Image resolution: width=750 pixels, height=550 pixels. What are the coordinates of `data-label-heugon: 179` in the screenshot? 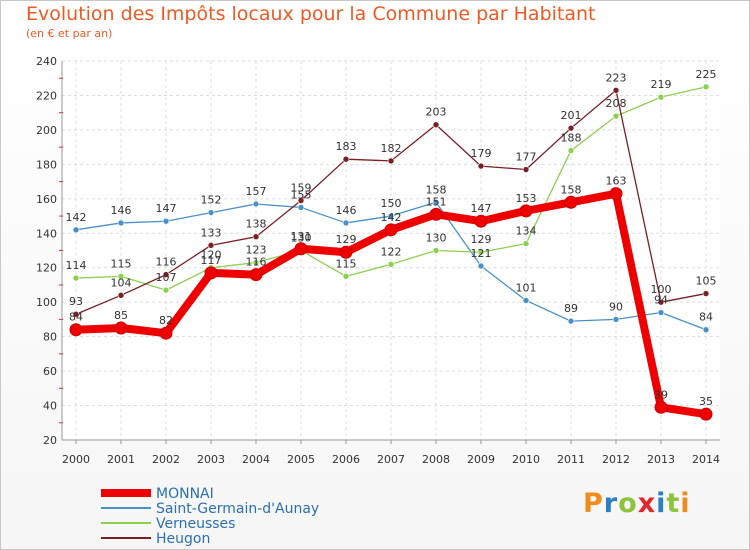 It's located at (481, 153).